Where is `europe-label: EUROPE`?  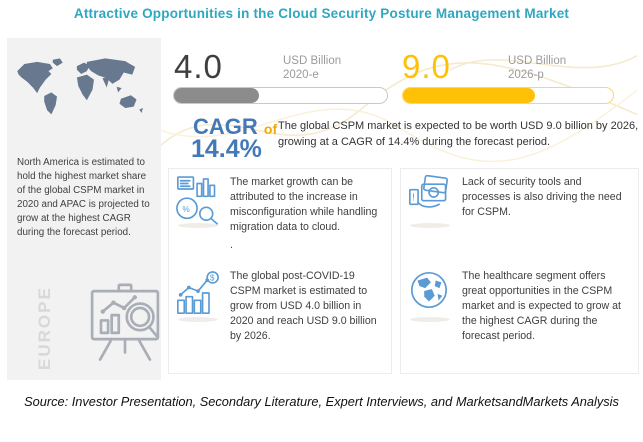
europe-label: EUROPE is located at coordinates (44, 328).